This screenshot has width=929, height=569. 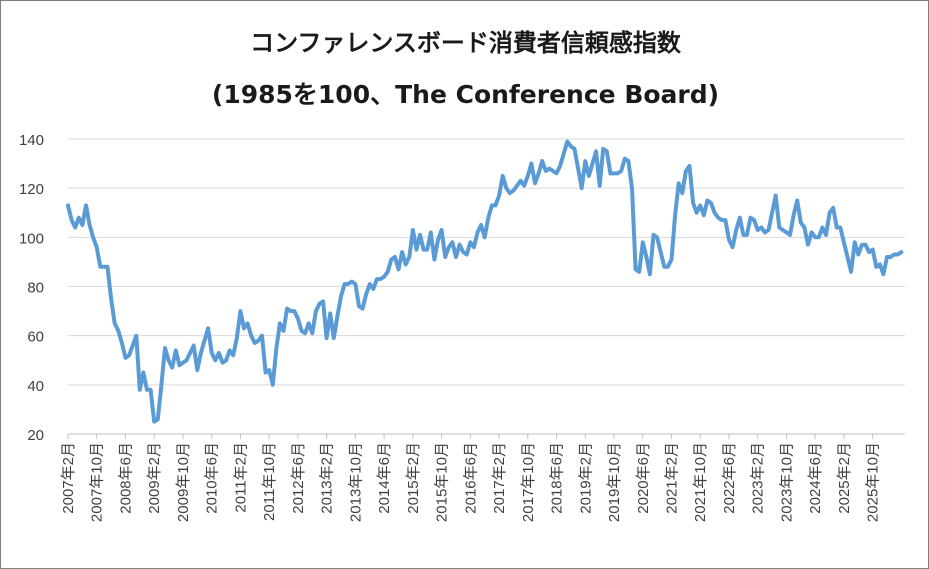 What do you see at coordinates (614, 482) in the screenshot?
I see `x-tick-label: 2019年10月` at bounding box center [614, 482].